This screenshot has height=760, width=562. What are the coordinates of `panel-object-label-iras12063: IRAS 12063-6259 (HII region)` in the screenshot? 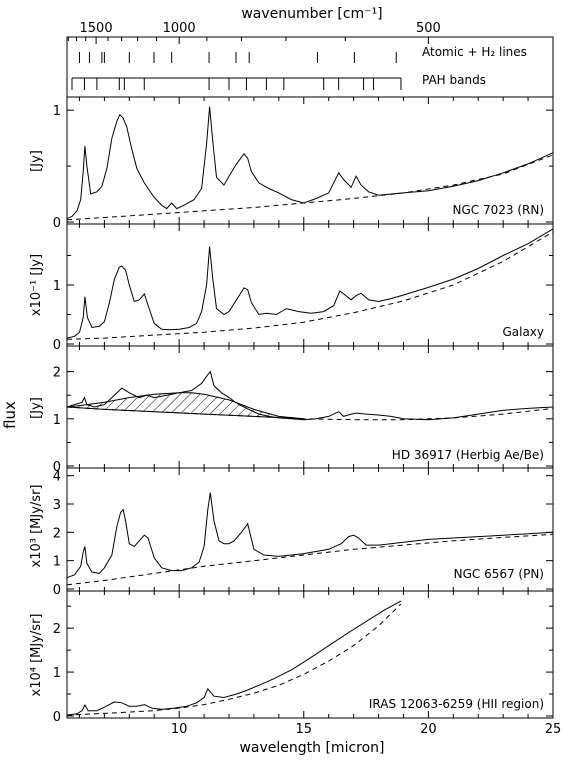 It's located at (456, 704).